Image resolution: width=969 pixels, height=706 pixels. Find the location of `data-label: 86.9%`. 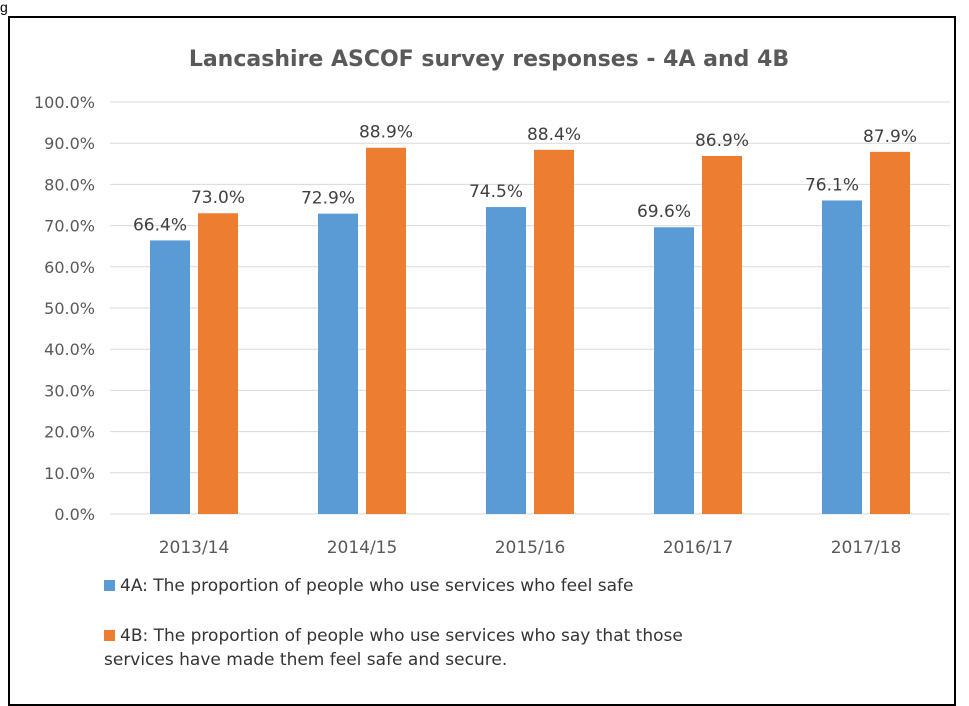

data-label: 86.9% is located at coordinates (722, 141).